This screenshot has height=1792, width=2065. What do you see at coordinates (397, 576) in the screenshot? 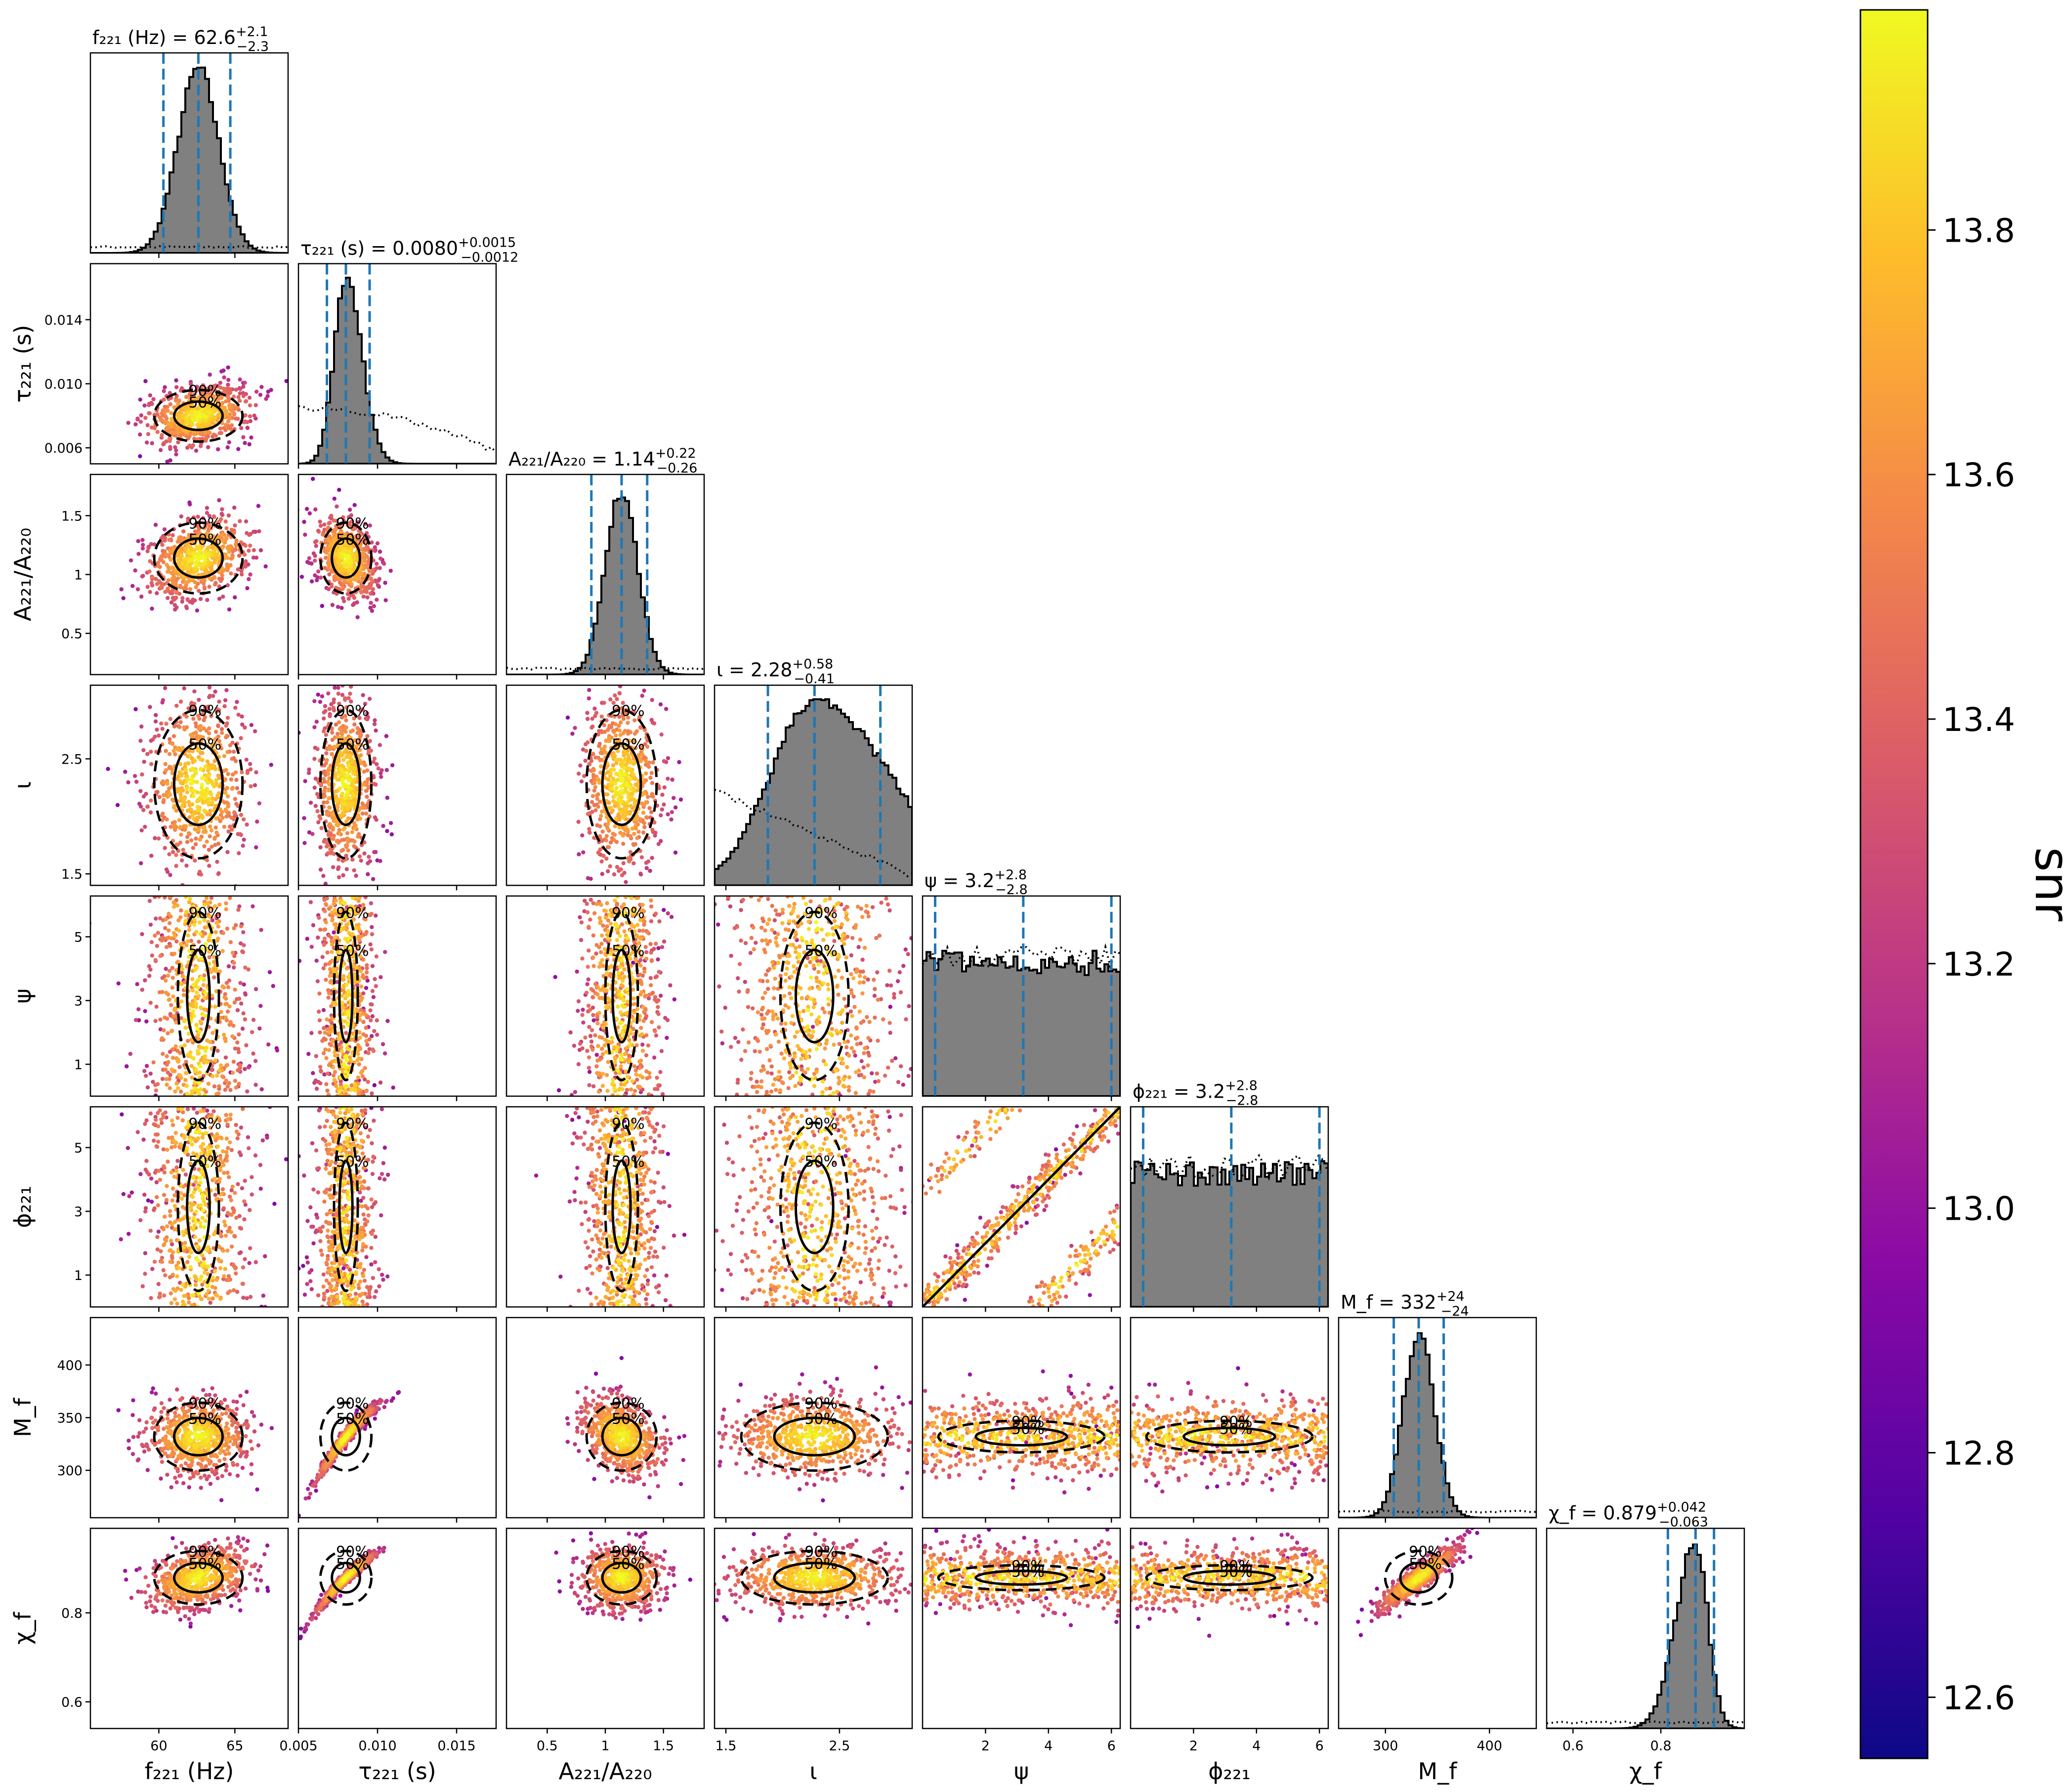
I see `panel-a221-tau221: 50%90%` at bounding box center [397, 576].